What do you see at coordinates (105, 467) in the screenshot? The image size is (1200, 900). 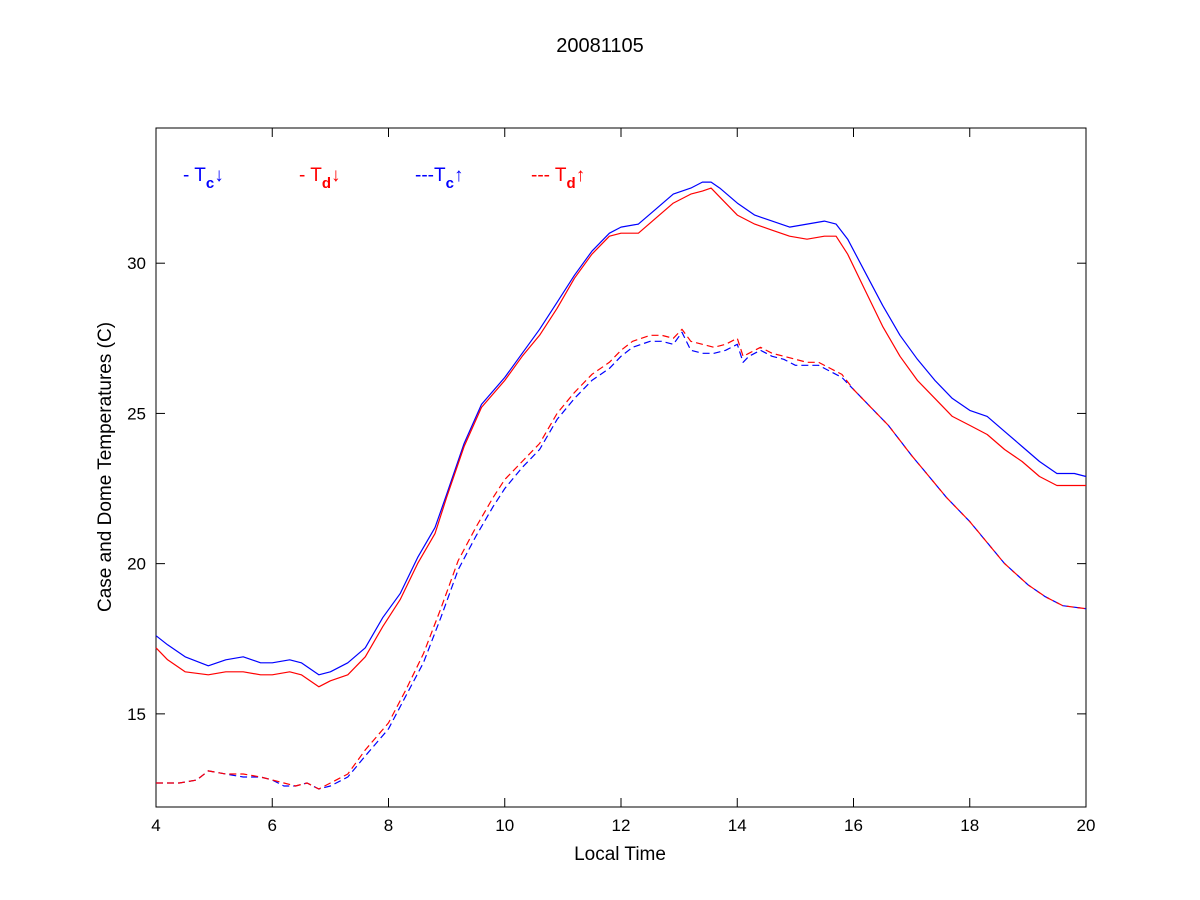 I see `y-axis-label: Case and Dome Temperatures (C)` at bounding box center [105, 467].